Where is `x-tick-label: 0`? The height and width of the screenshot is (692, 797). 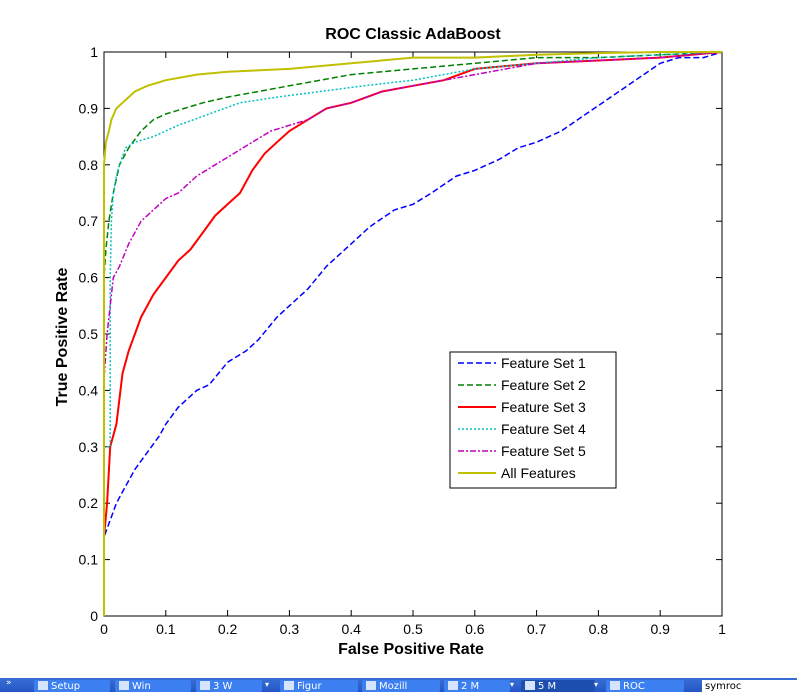 x-tick-label: 0 is located at coordinates (104, 629).